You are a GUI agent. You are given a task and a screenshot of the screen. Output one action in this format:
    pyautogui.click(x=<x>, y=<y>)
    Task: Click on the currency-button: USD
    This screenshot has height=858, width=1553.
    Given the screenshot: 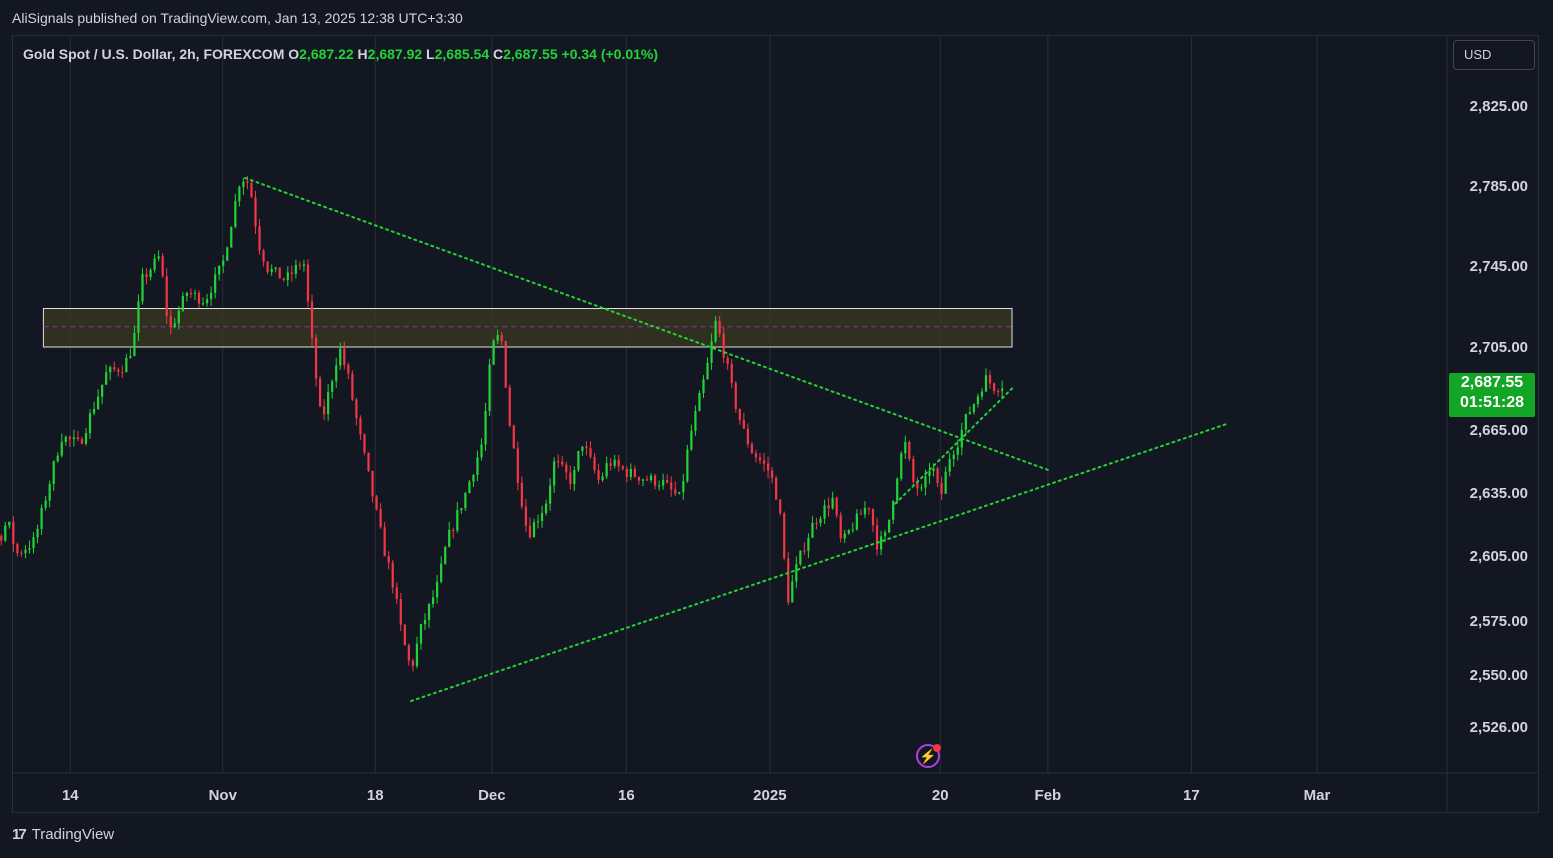 What is the action you would take?
    pyautogui.click(x=1494, y=55)
    